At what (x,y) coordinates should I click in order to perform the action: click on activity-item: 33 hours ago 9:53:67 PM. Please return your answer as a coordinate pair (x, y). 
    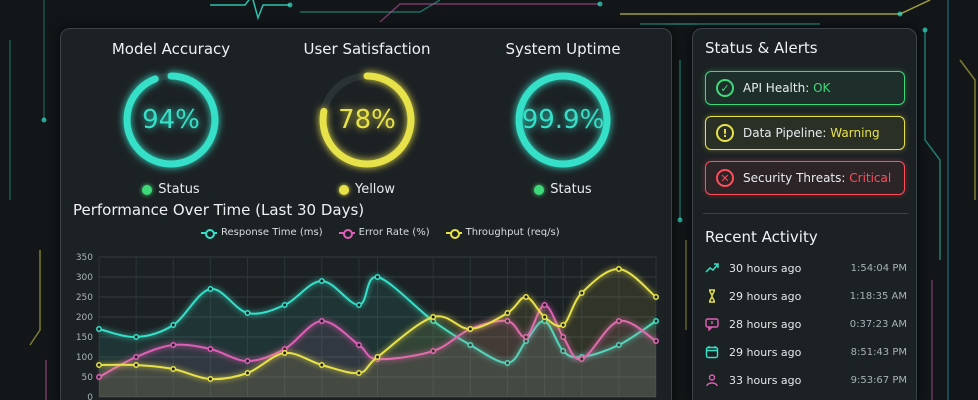
    Looking at the image, I should click on (806, 380).